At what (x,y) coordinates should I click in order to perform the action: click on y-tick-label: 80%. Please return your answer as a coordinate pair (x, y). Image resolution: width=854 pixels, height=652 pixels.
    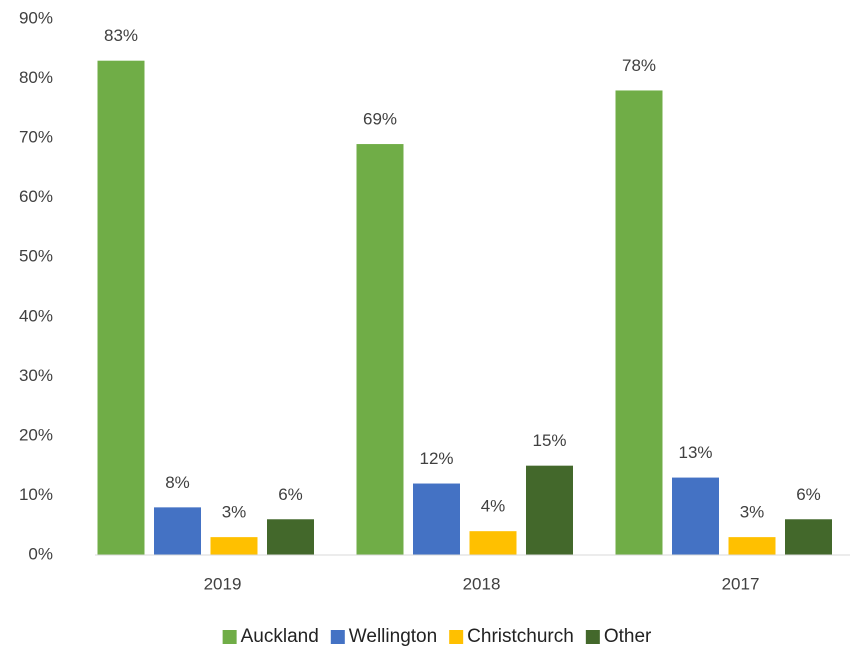
    Looking at the image, I should click on (36, 77).